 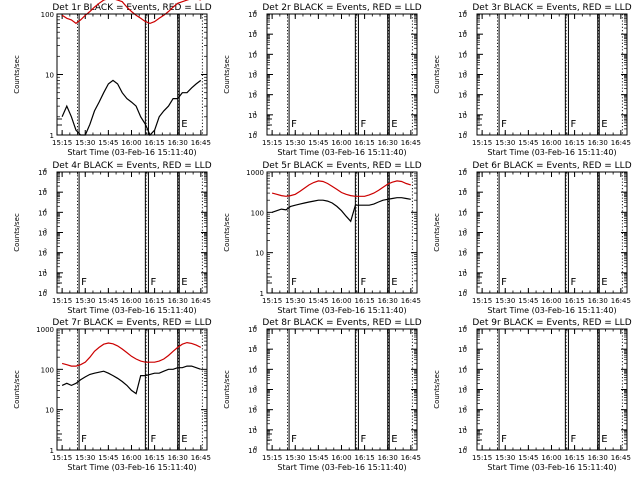 I want to click on panel-title: Det 1r BLACK = Events, RED = LLD, so click(x=131, y=8).